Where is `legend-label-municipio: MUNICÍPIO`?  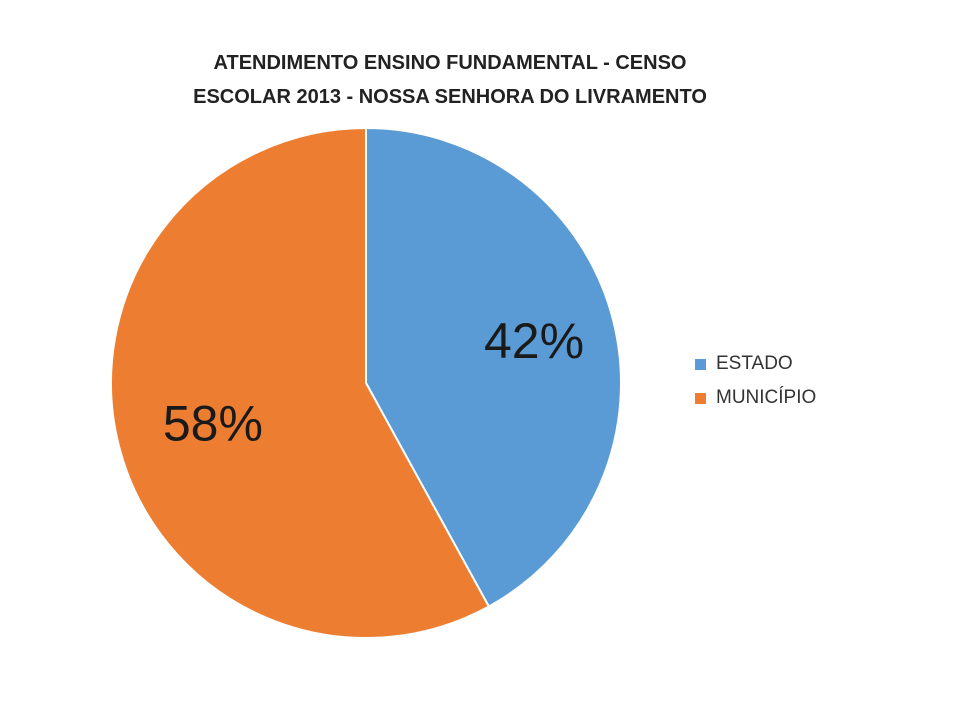 legend-label-municipio: MUNICÍPIO is located at coordinates (766, 397).